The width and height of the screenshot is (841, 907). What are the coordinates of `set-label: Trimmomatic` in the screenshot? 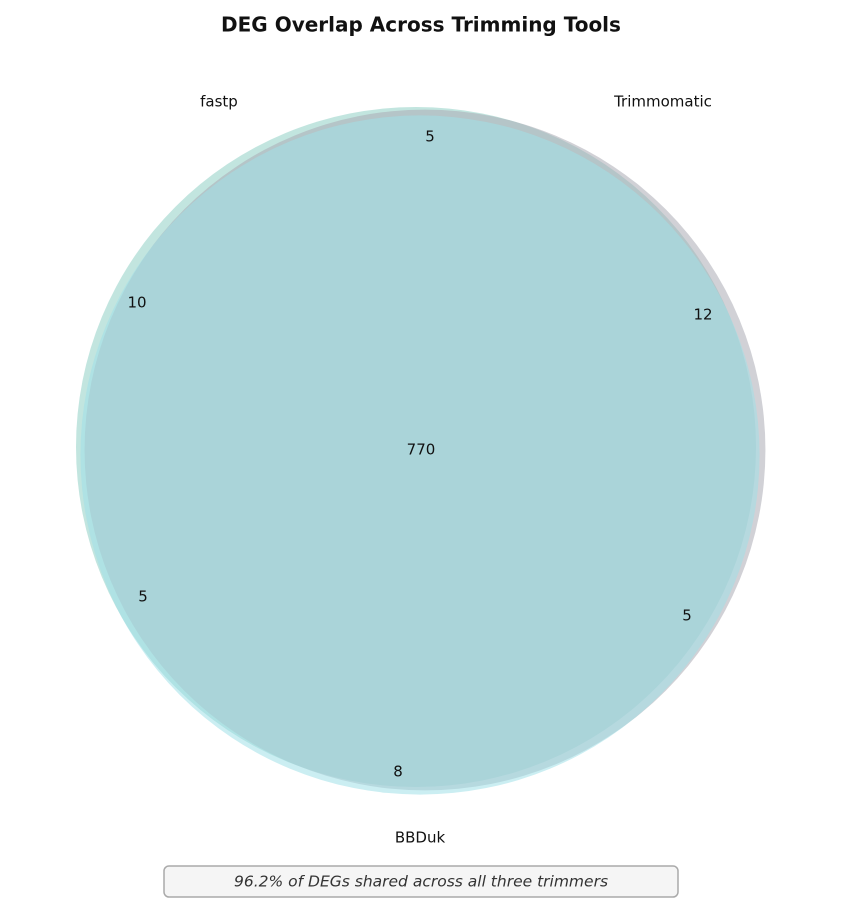 It's located at (662, 102).